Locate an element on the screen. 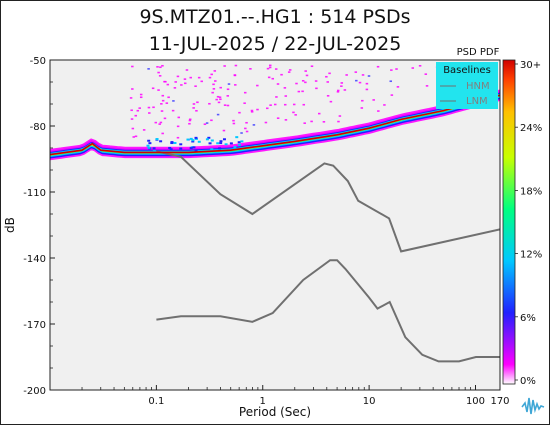  legend-item-lnm: LNM is located at coordinates (477, 101).